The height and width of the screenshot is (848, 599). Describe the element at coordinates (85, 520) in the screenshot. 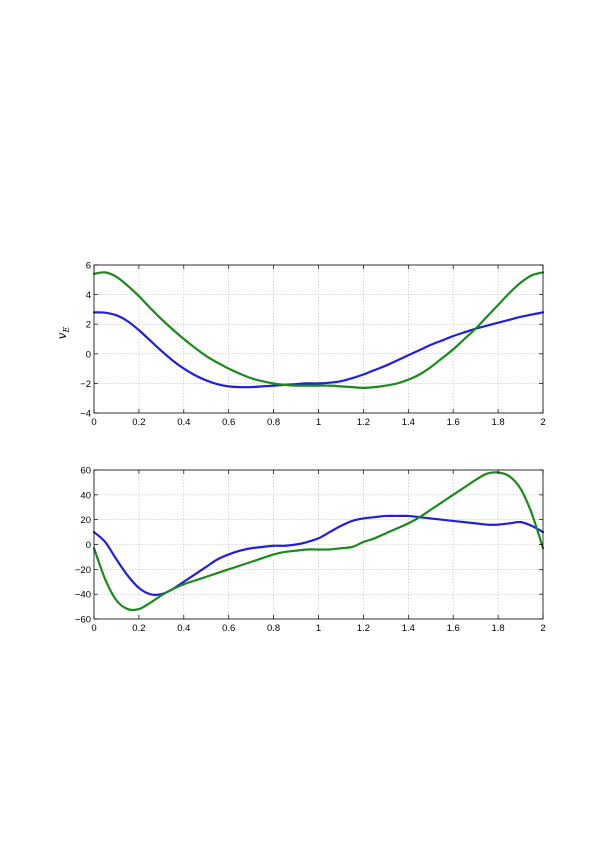

I see `y-tick-label: 20` at that location.